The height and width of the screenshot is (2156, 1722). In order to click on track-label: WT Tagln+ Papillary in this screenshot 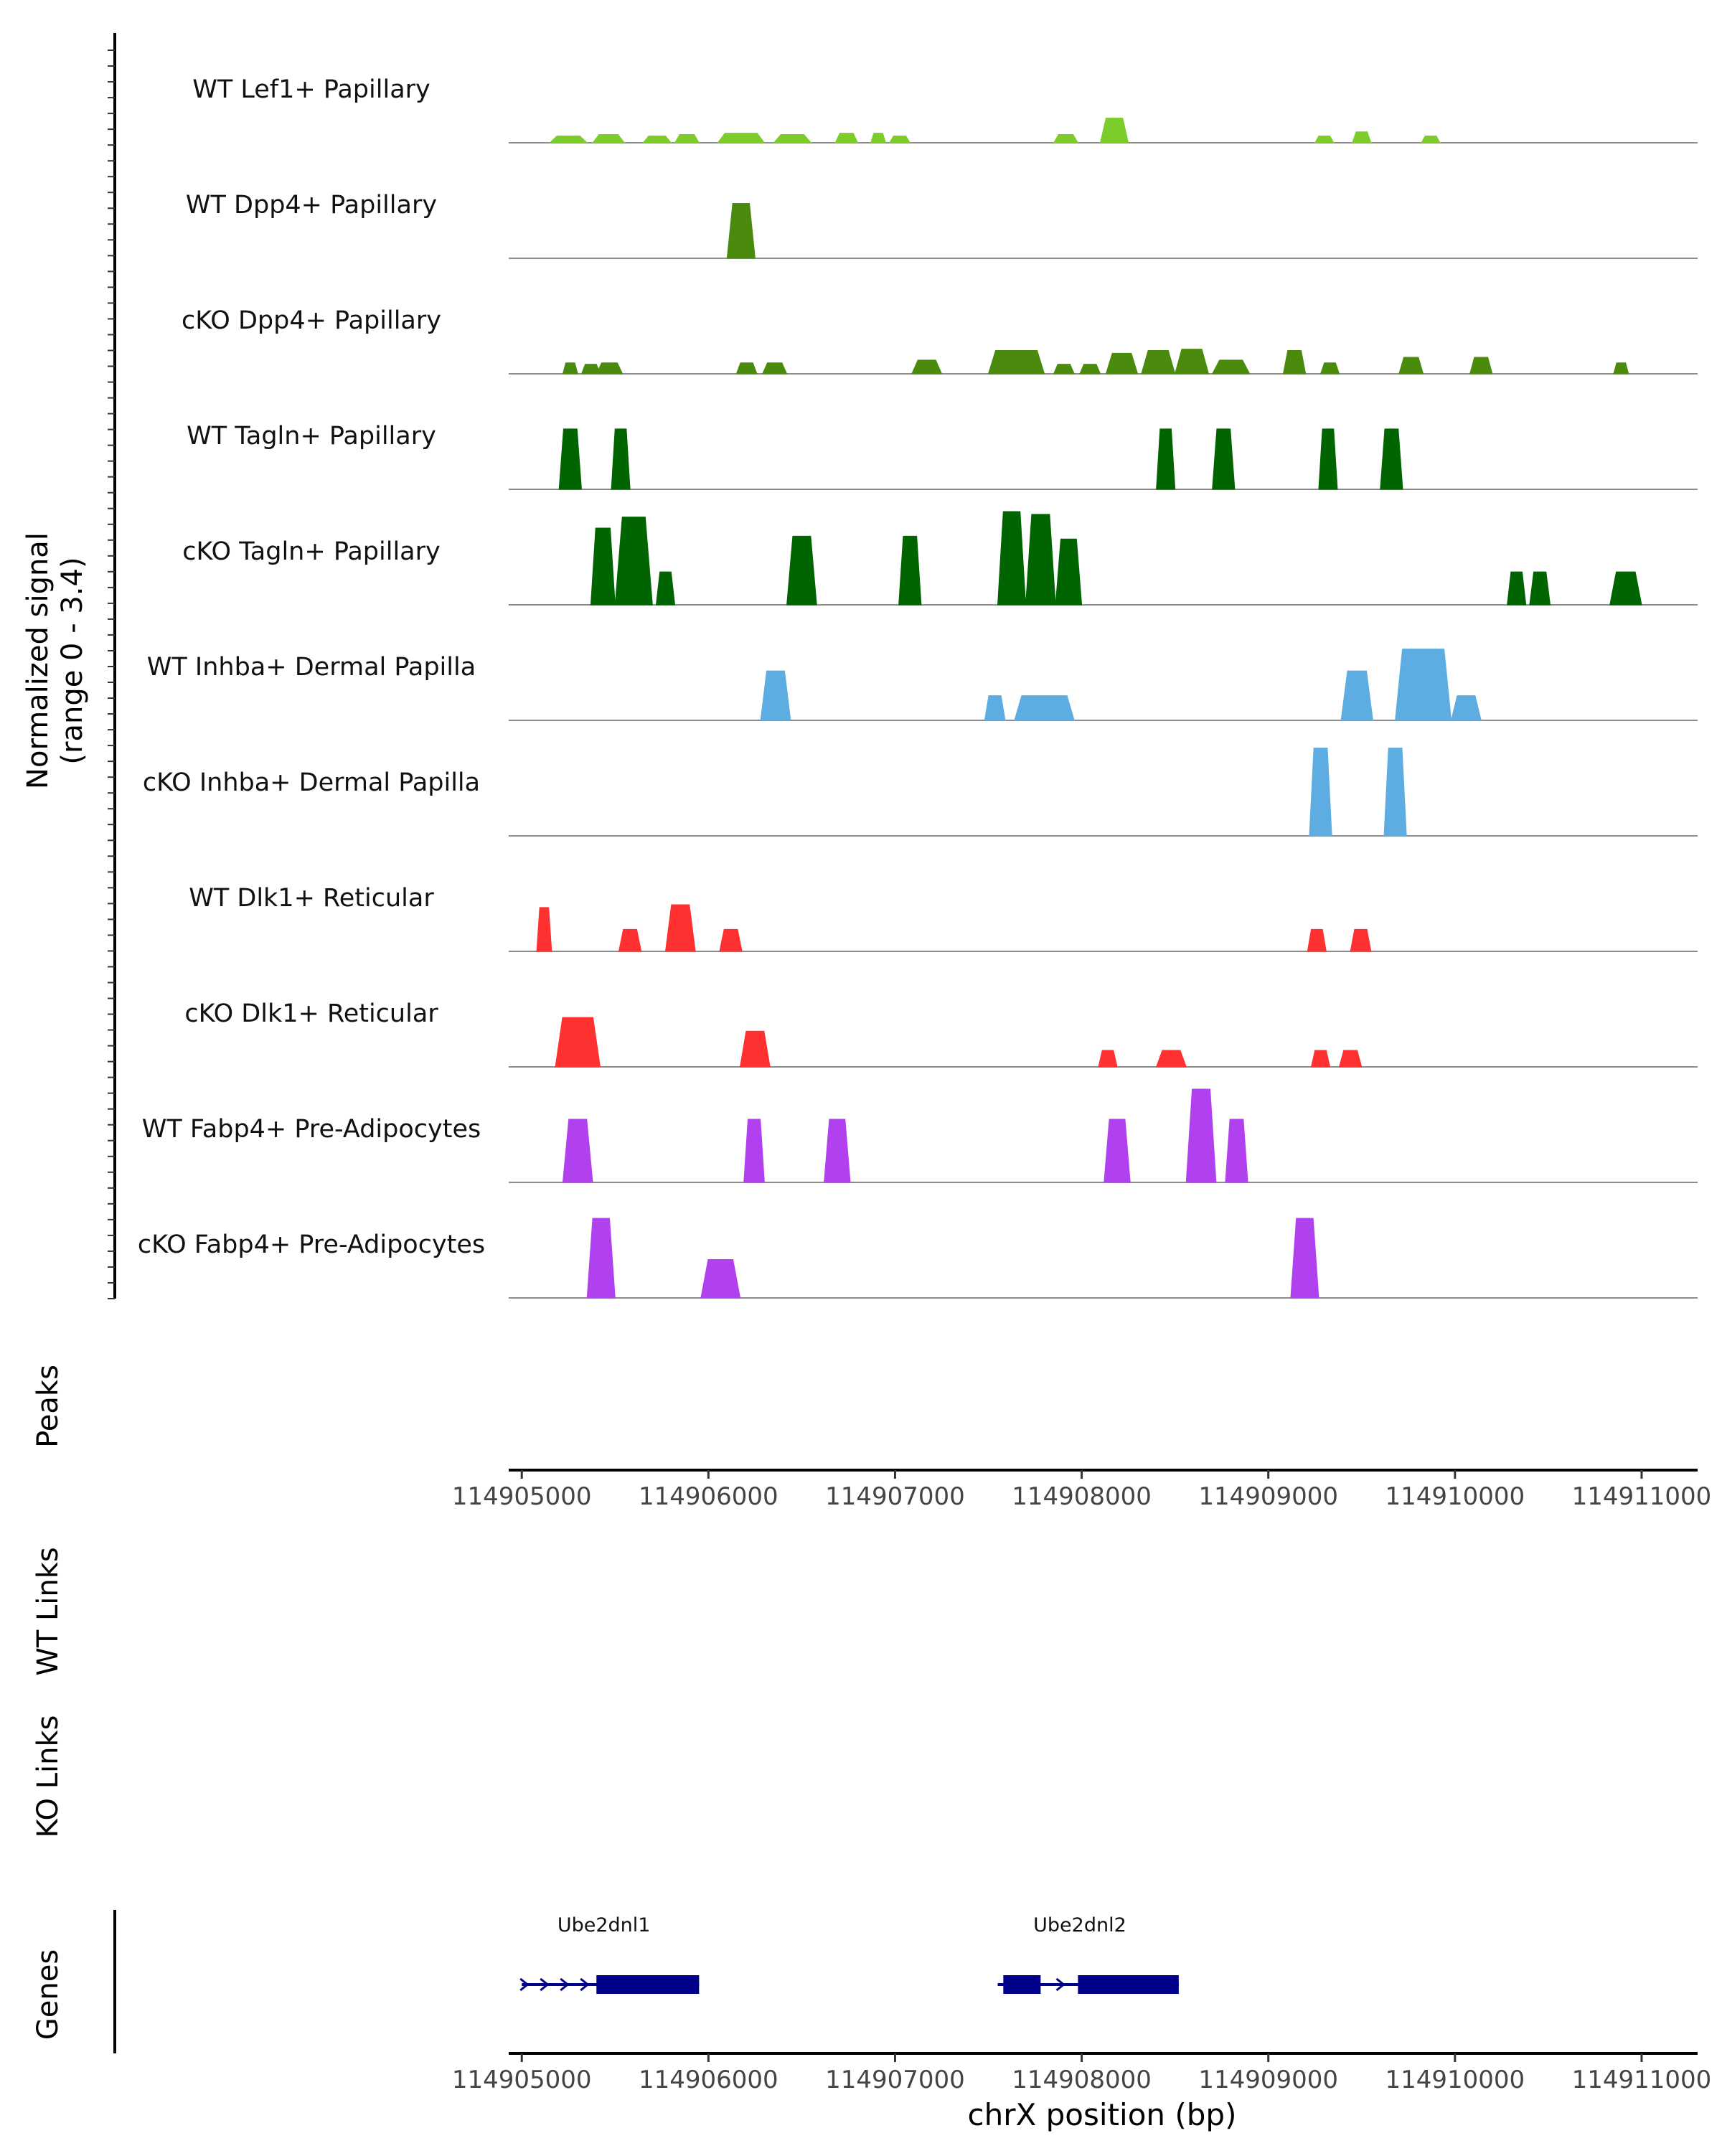, I will do `click(312, 437)`.